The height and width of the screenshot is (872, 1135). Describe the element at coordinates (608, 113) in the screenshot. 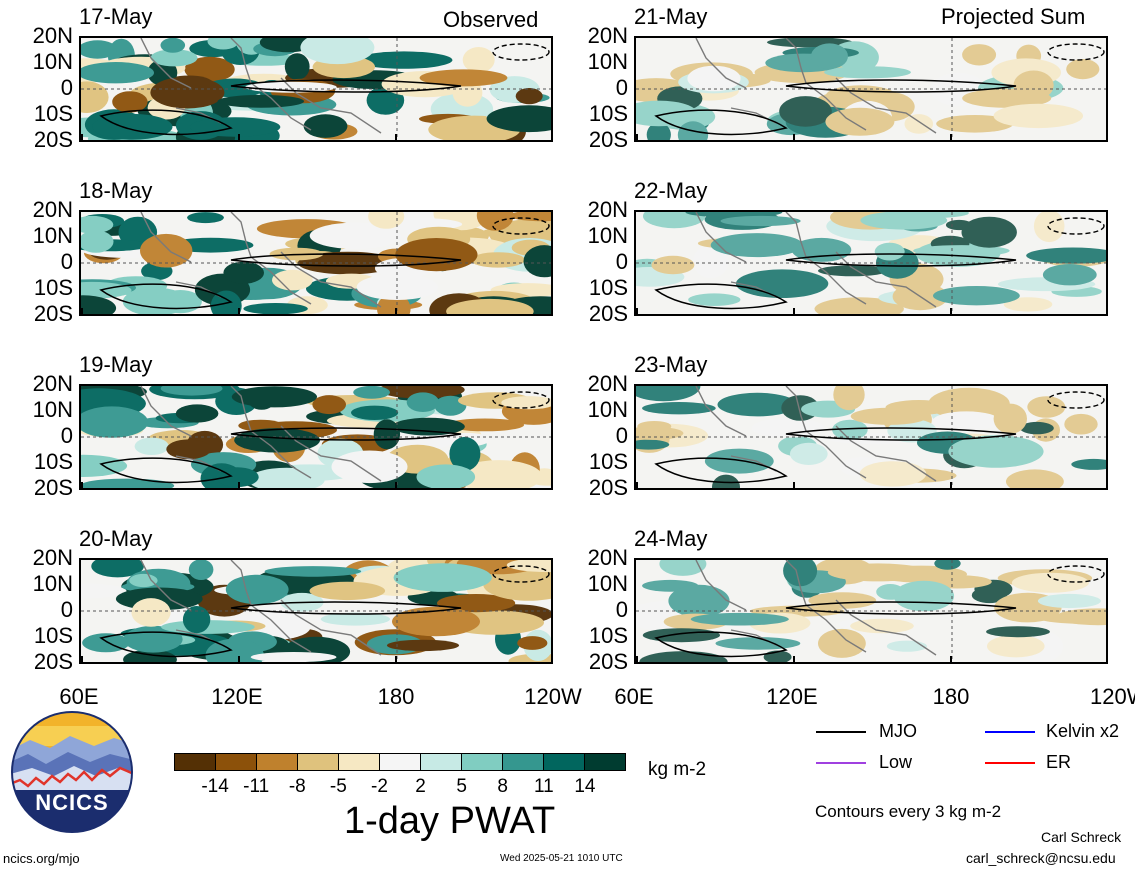

I see `lat-label-projected-1-3: 10S` at that location.